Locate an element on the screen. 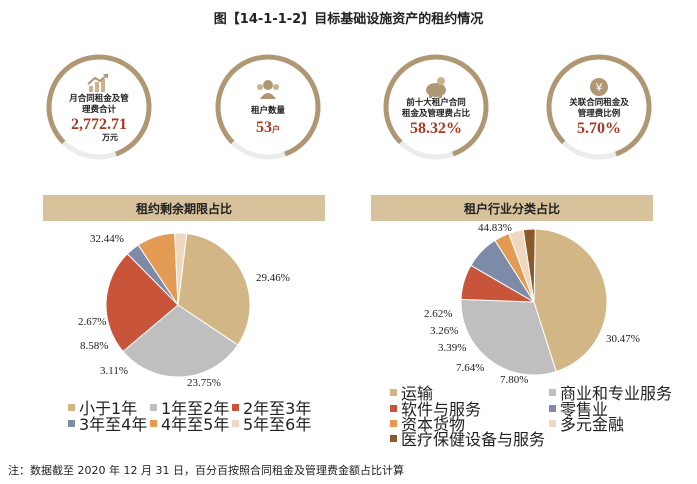 Image resolution: width=697 pixels, height=484 pixels. legend-item: 医疗保健设备与服务 is located at coordinates (467, 438).